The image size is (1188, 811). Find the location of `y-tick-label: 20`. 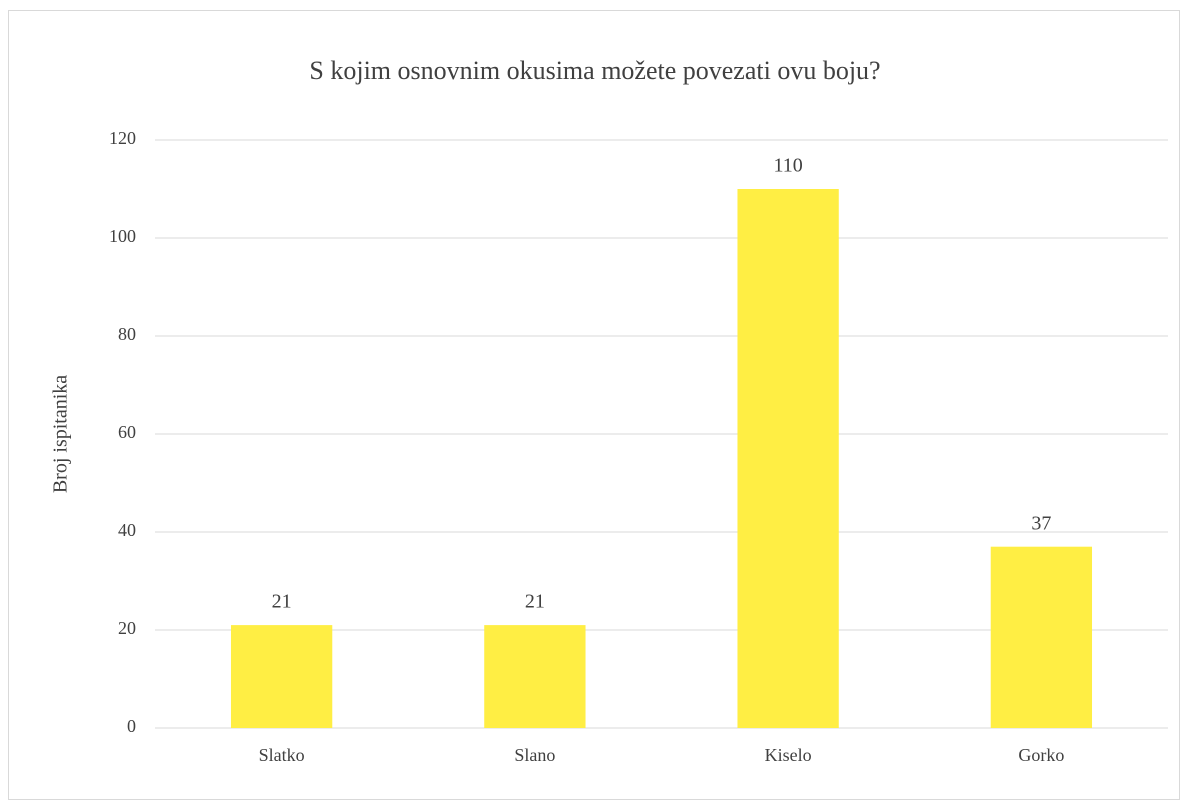

y-tick-label: 20 is located at coordinates (127, 628).